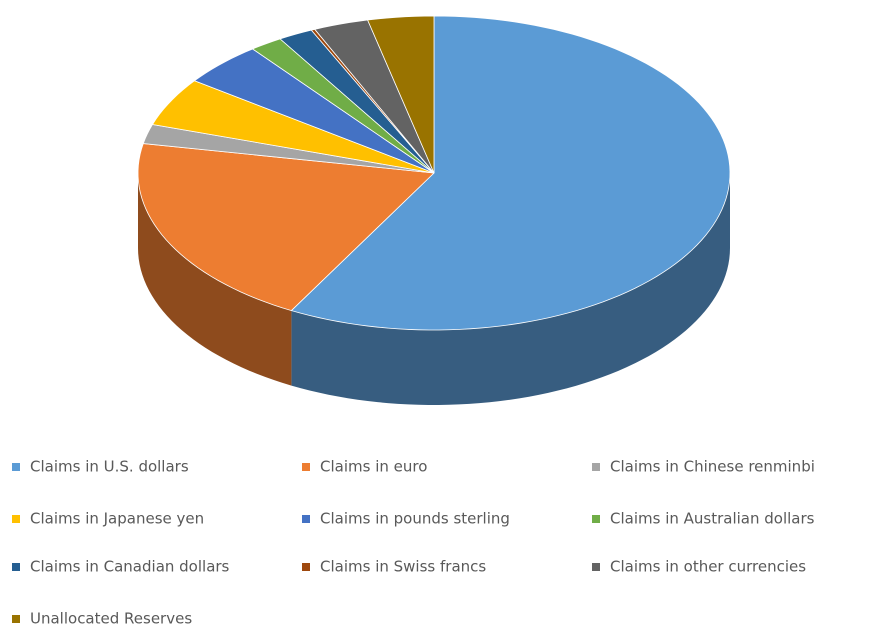 The width and height of the screenshot is (872, 632). What do you see at coordinates (109, 467) in the screenshot?
I see `legend-label: Claims in U.S. dollars` at bounding box center [109, 467].